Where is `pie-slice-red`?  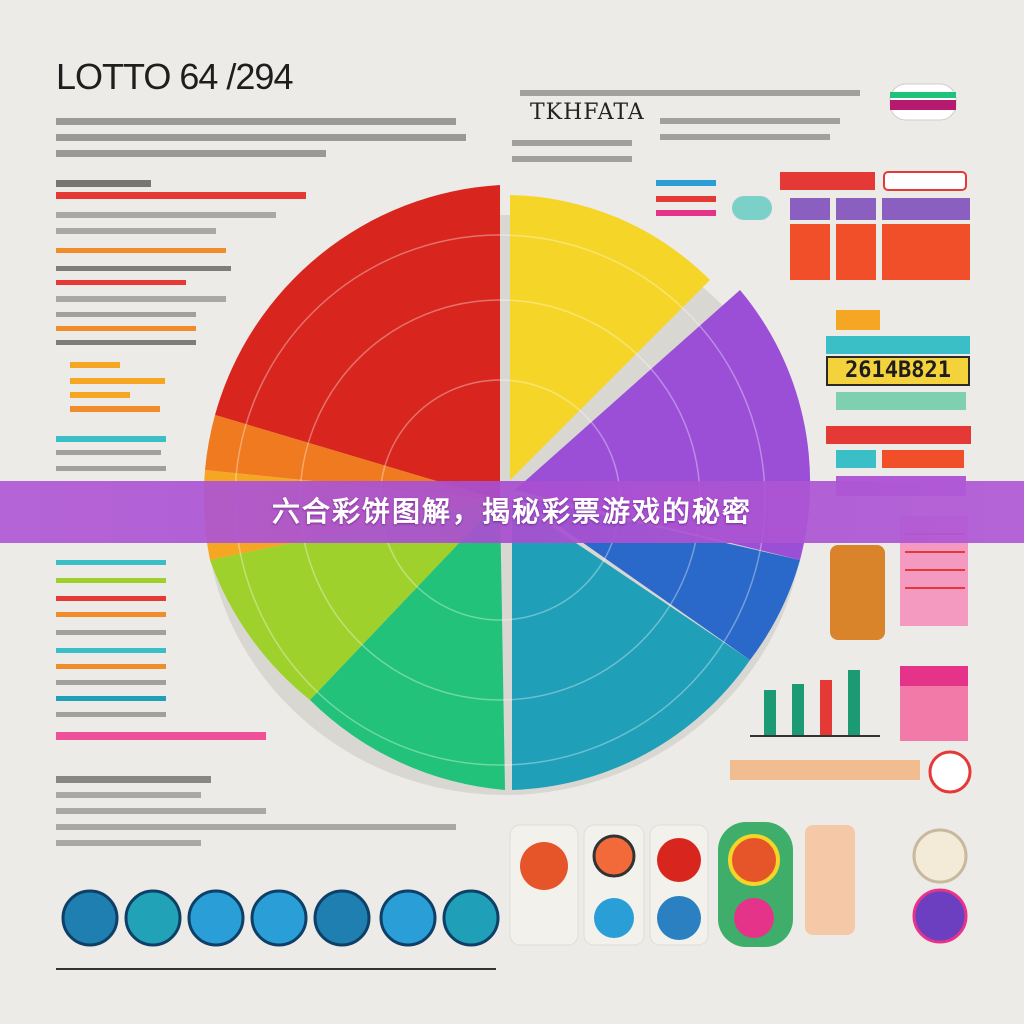
pie-slice-red is located at coordinates (357, 342).